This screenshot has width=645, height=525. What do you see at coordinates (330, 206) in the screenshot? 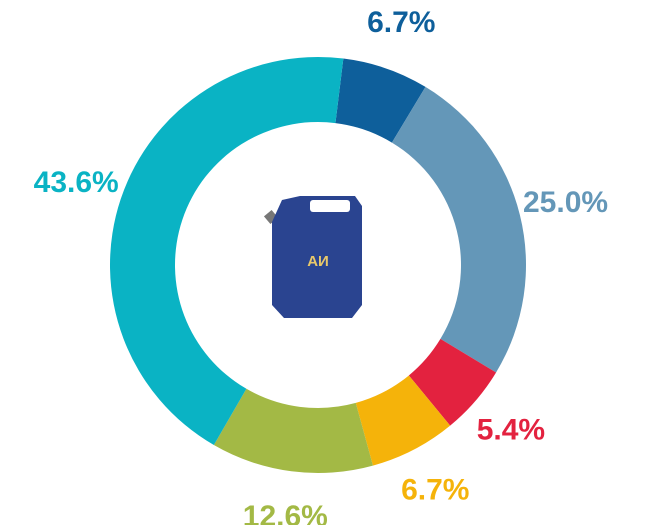
I see `canister-handle` at bounding box center [330, 206].